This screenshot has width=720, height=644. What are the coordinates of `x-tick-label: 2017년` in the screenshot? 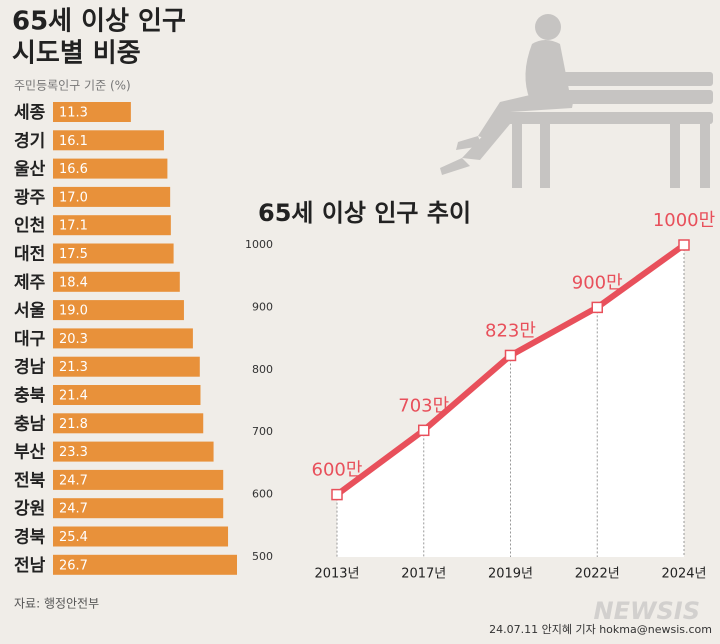 It's located at (423, 574).